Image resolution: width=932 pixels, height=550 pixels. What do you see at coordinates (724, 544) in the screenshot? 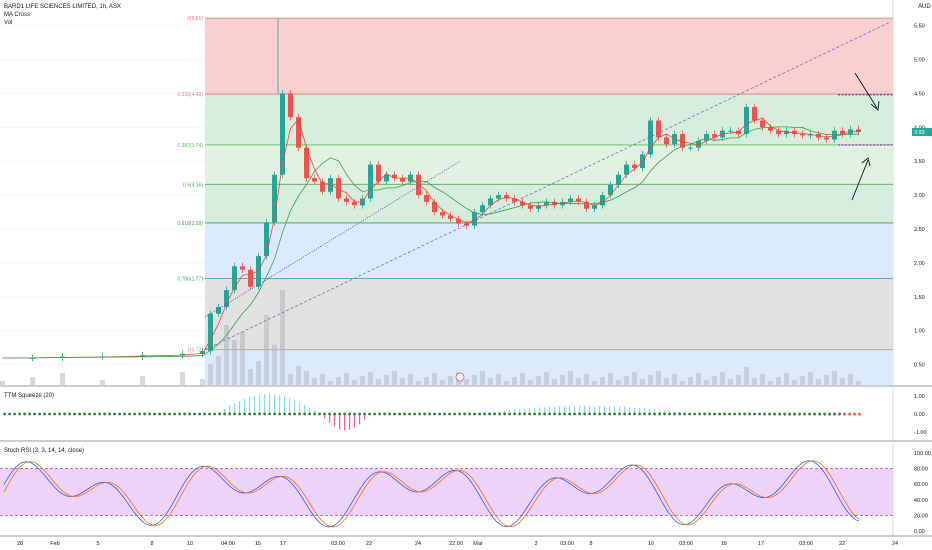
I see `x-tick-label: 15` at bounding box center [724, 544].